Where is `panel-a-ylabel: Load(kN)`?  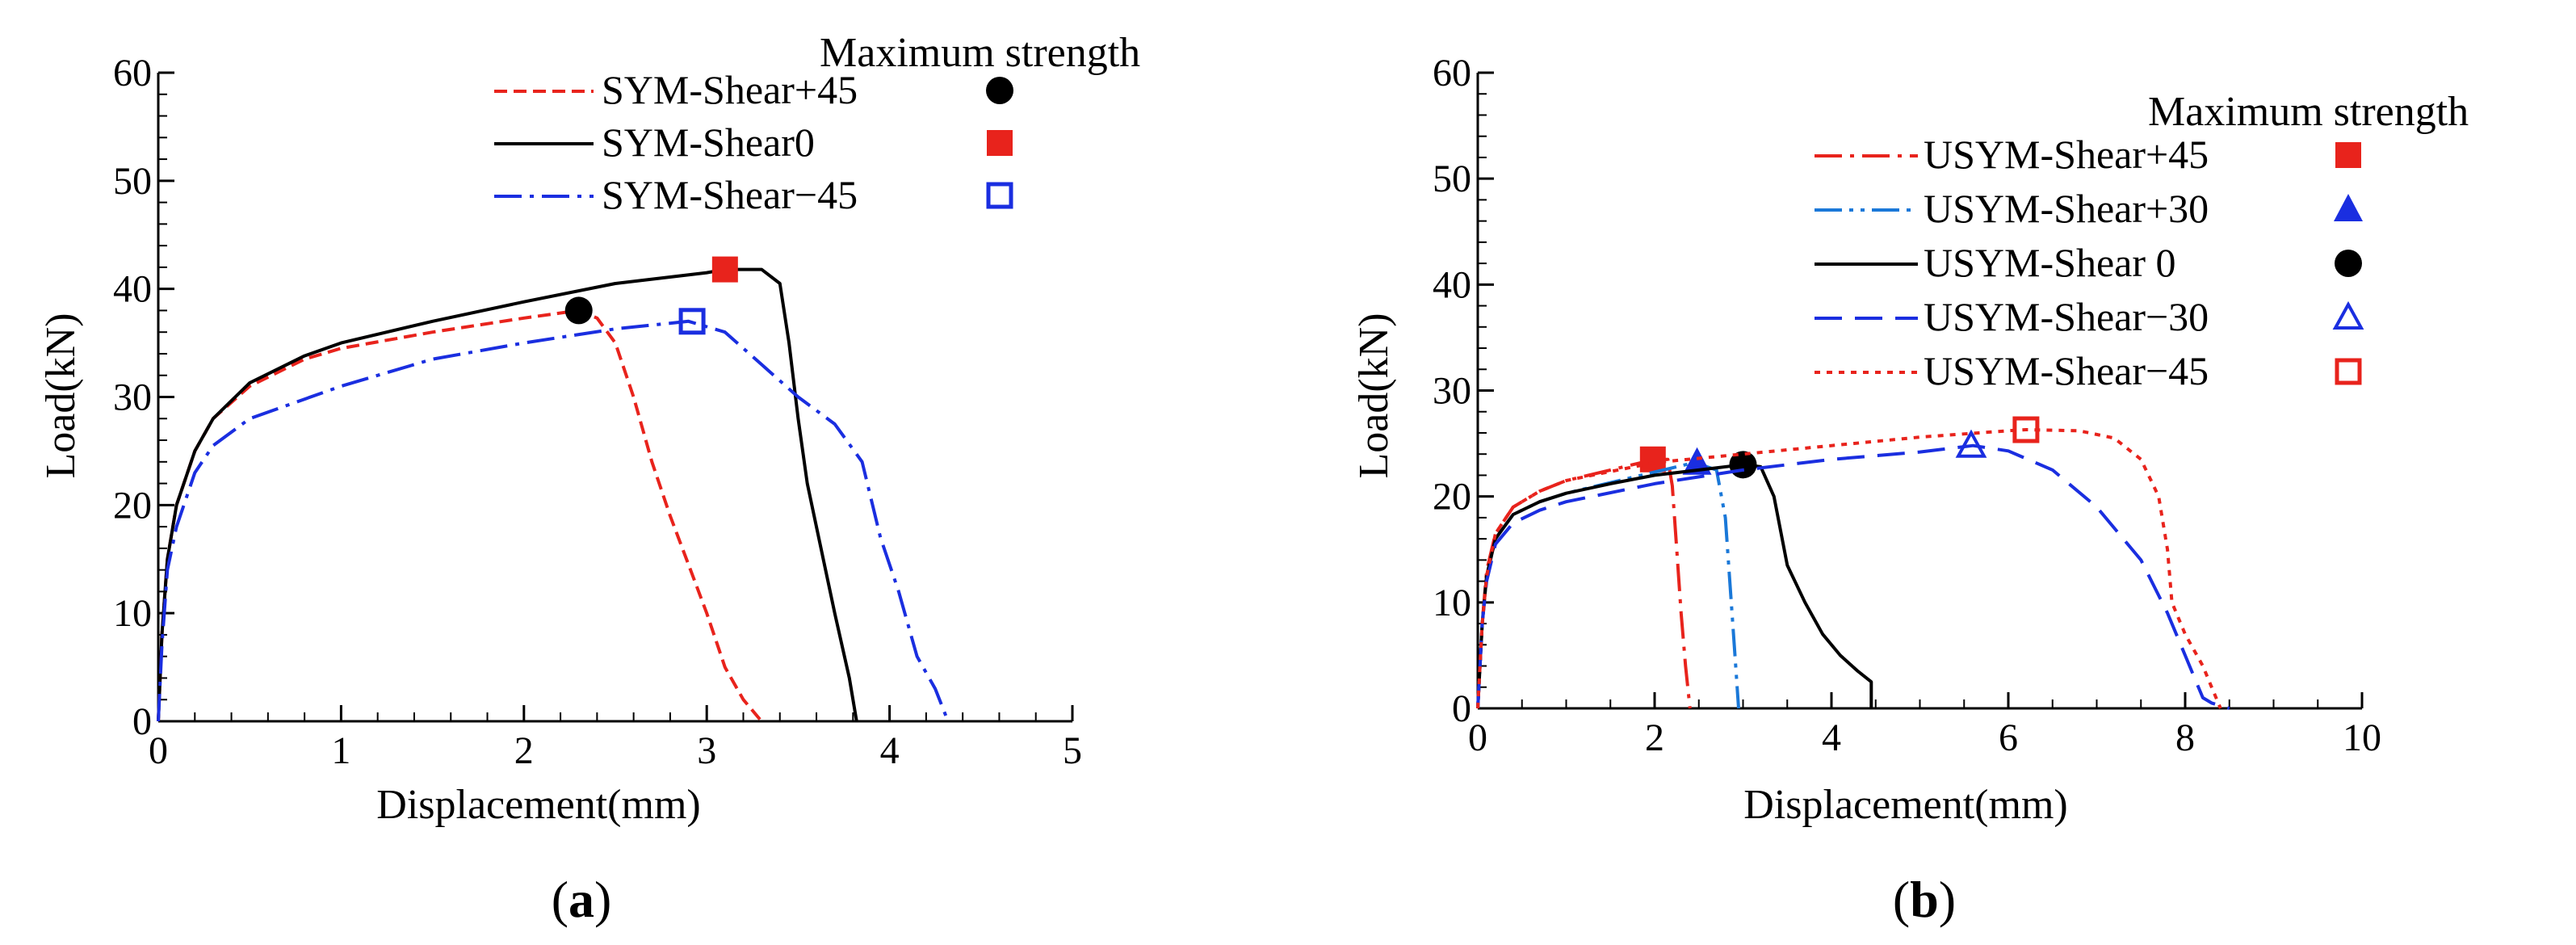
panel-a-ylabel: Load(kN) is located at coordinates (61, 395).